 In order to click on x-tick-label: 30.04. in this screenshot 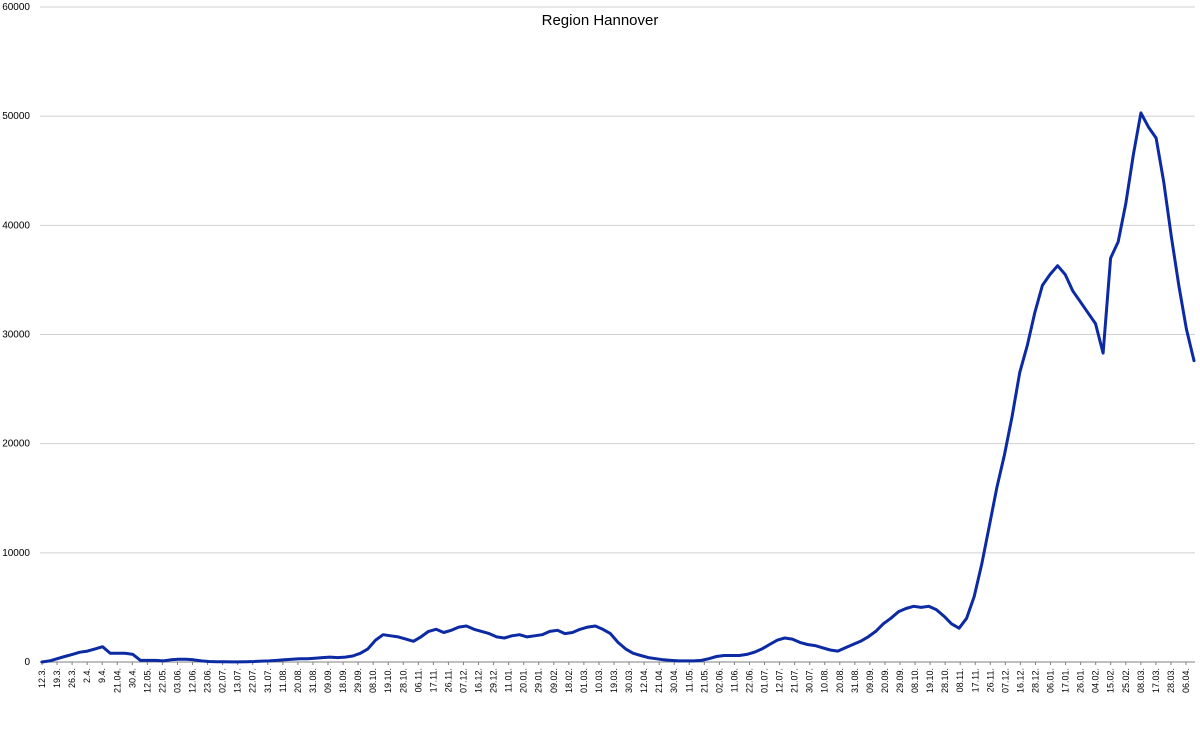, I will do `click(674, 680)`.